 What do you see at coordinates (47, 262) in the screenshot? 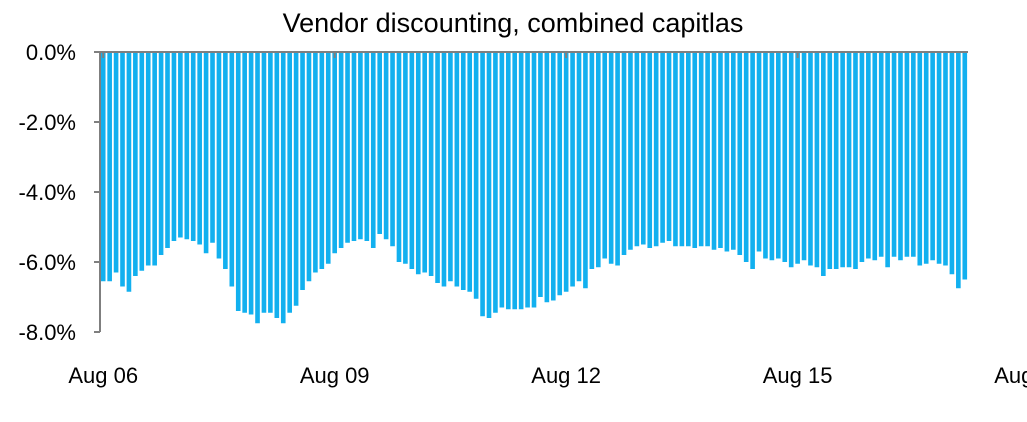
I see `y-tick-label: -6.0%` at bounding box center [47, 262].